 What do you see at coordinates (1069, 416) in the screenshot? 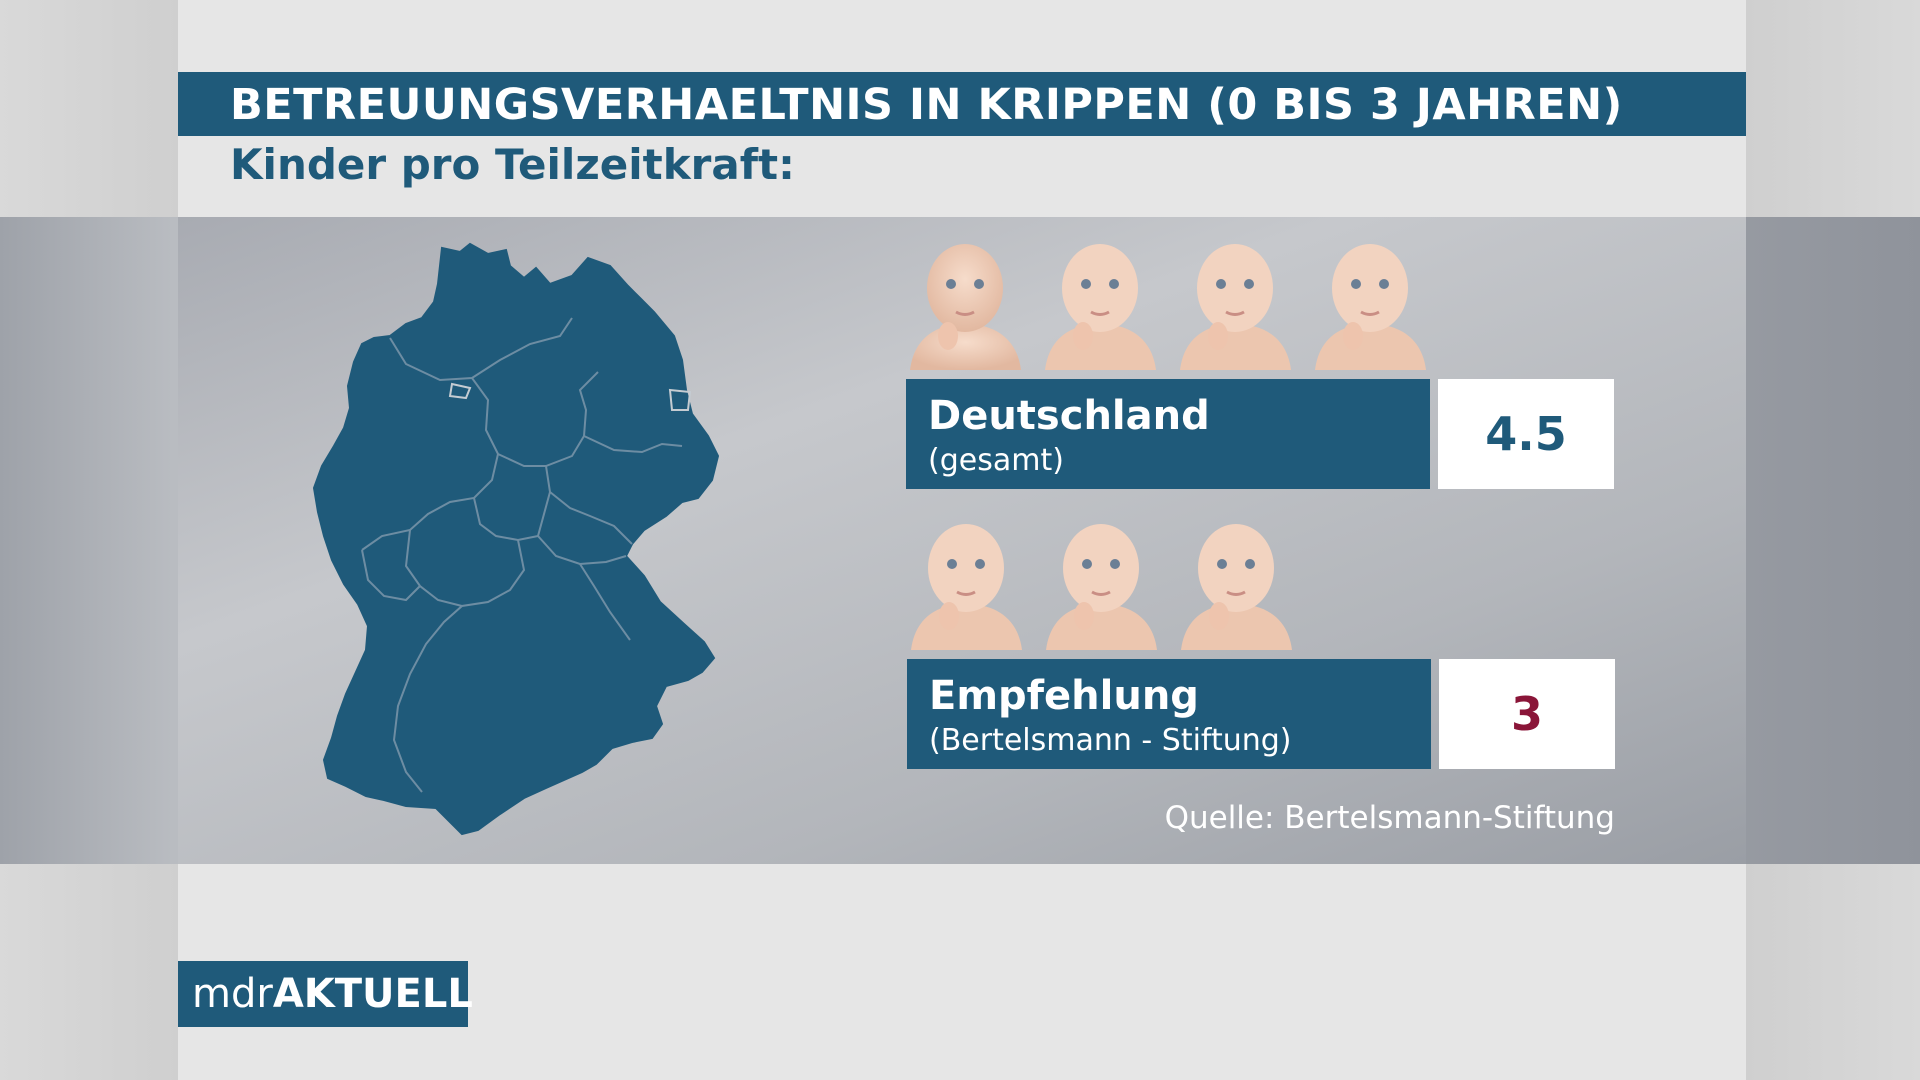
I see `row-label: Deutschland` at bounding box center [1069, 416].